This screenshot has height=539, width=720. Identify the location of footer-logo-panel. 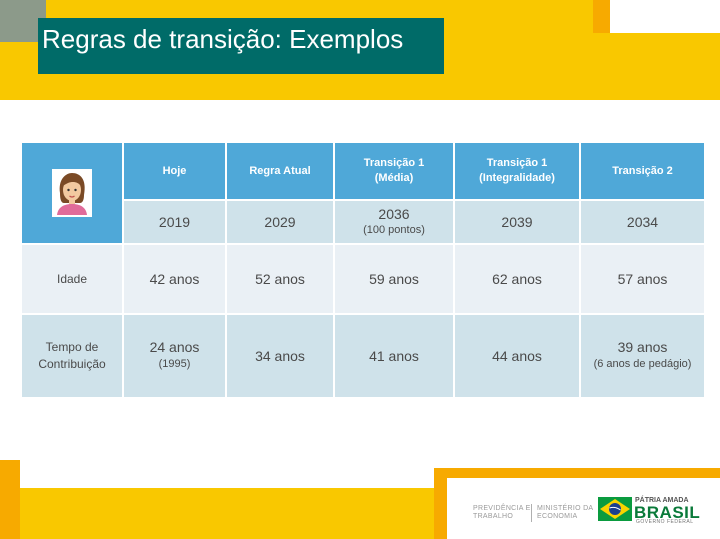
(583, 508).